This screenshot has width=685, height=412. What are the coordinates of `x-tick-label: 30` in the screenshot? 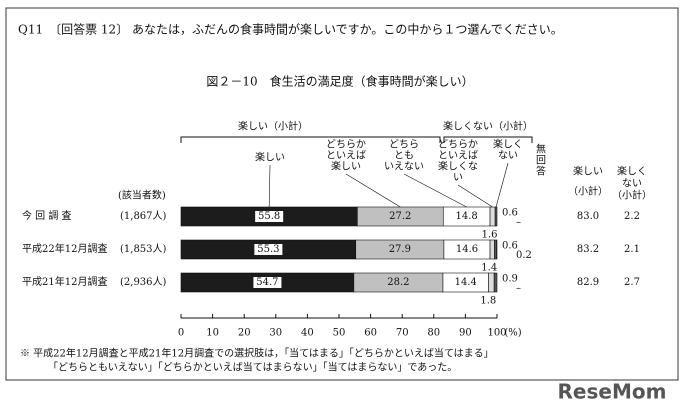 It's located at (275, 333).